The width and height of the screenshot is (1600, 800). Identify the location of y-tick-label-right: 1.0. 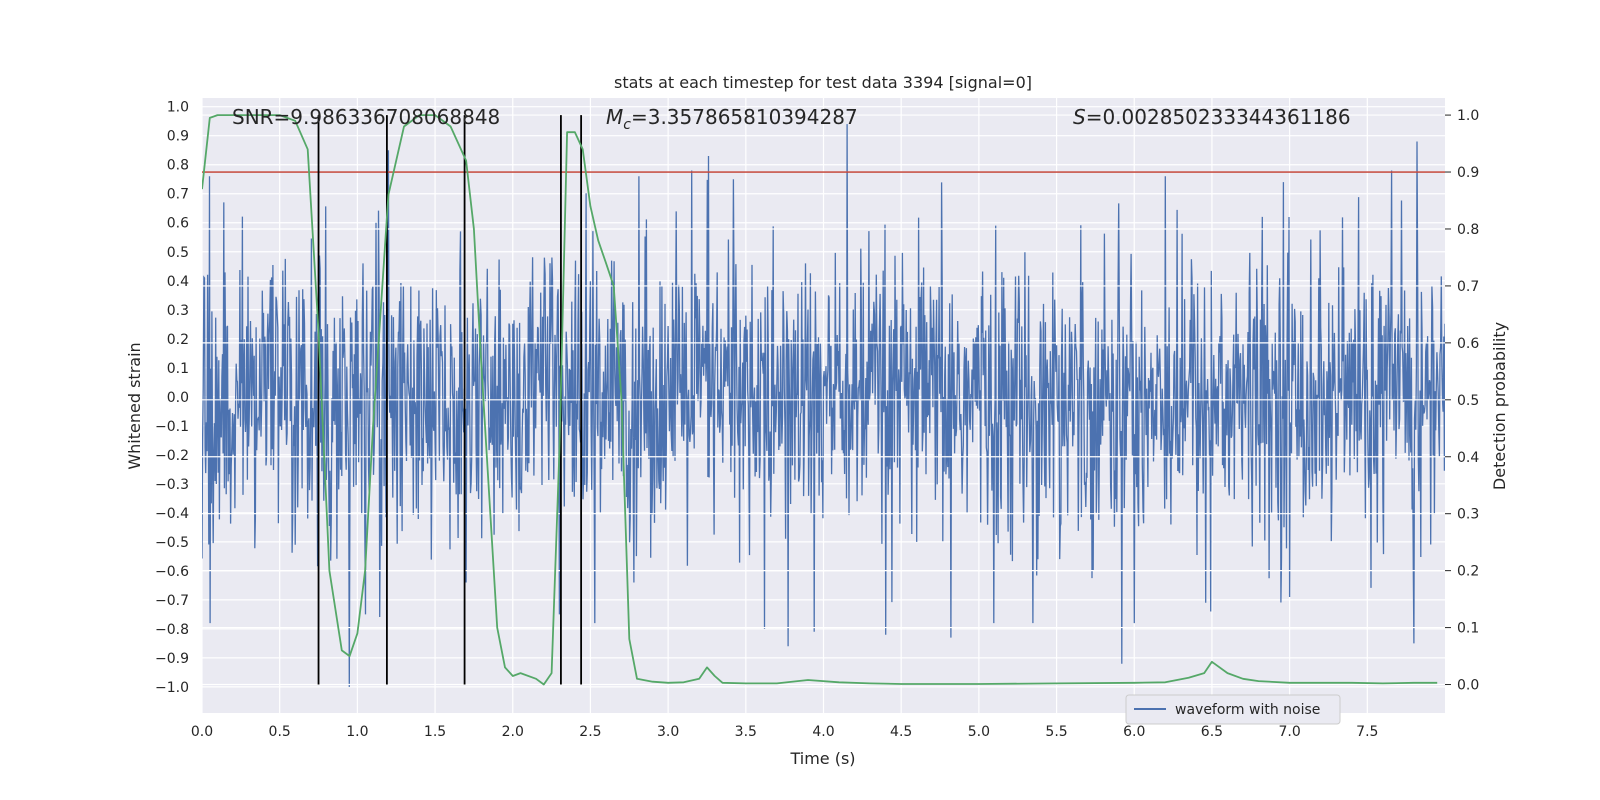
(1468, 116).